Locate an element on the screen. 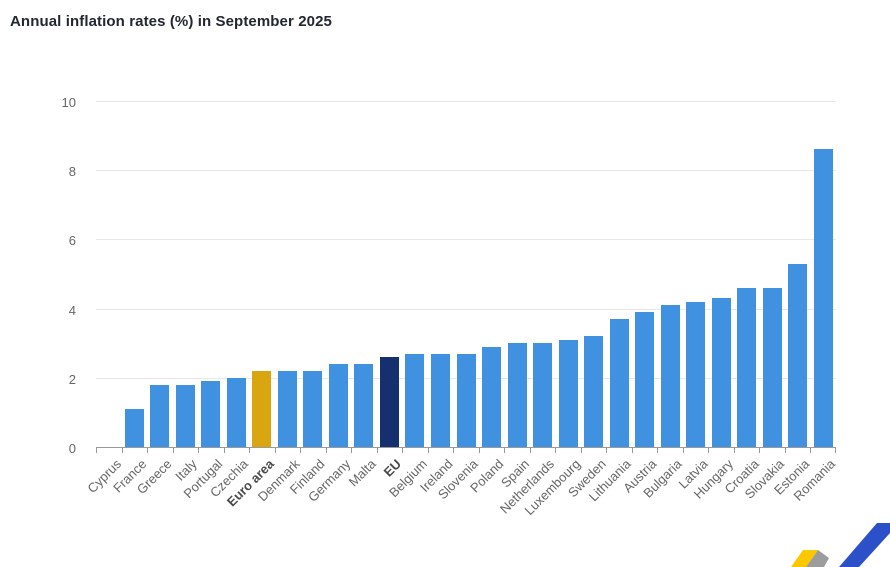 This screenshot has height=567, width=890. bar-sweden is located at coordinates (594, 391).